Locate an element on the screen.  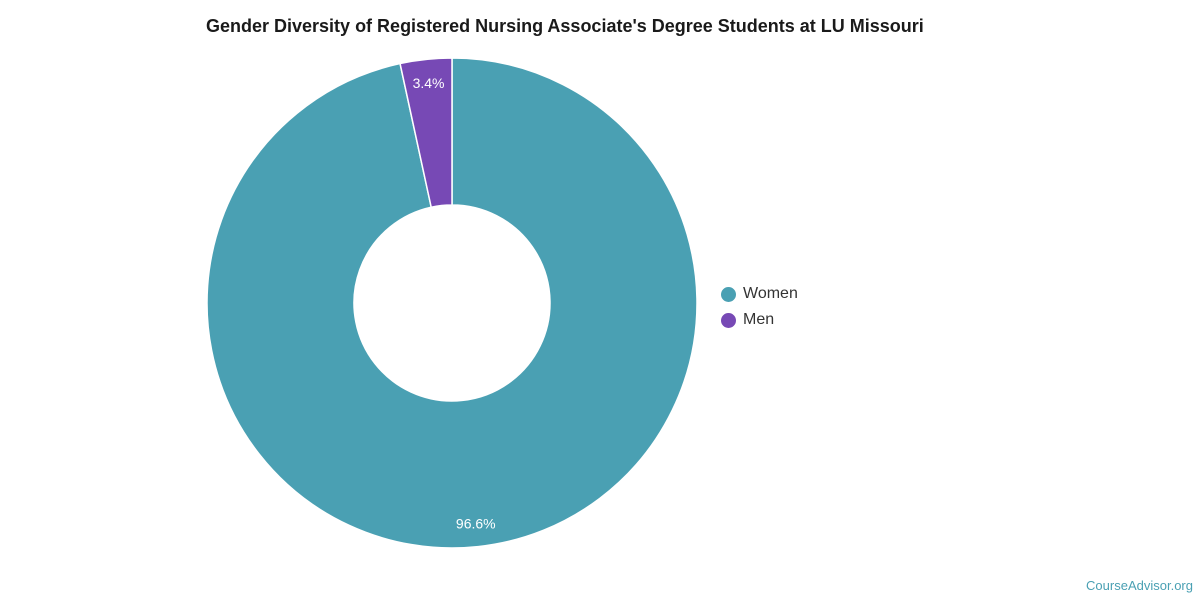
data-label-men: 3.4% is located at coordinates (429, 83).